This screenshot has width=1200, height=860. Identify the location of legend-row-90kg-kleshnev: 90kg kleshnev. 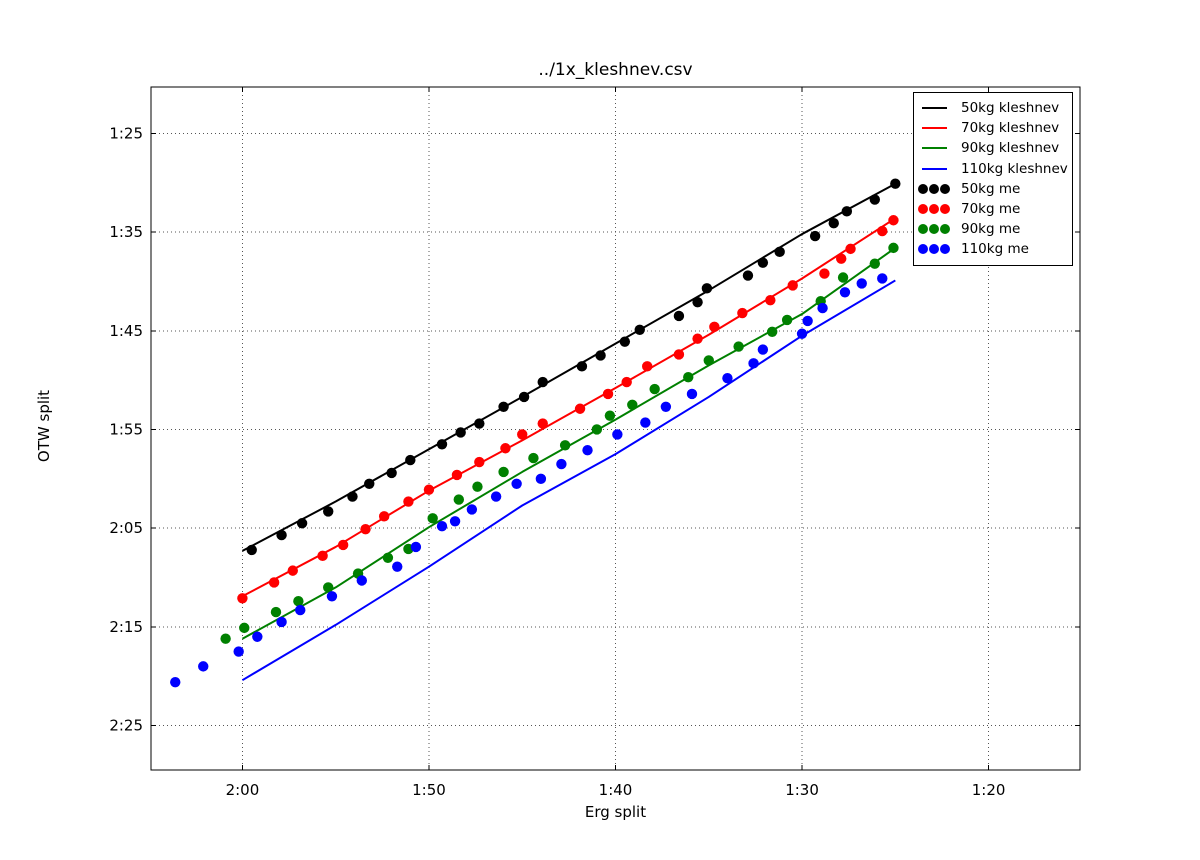
(991, 148).